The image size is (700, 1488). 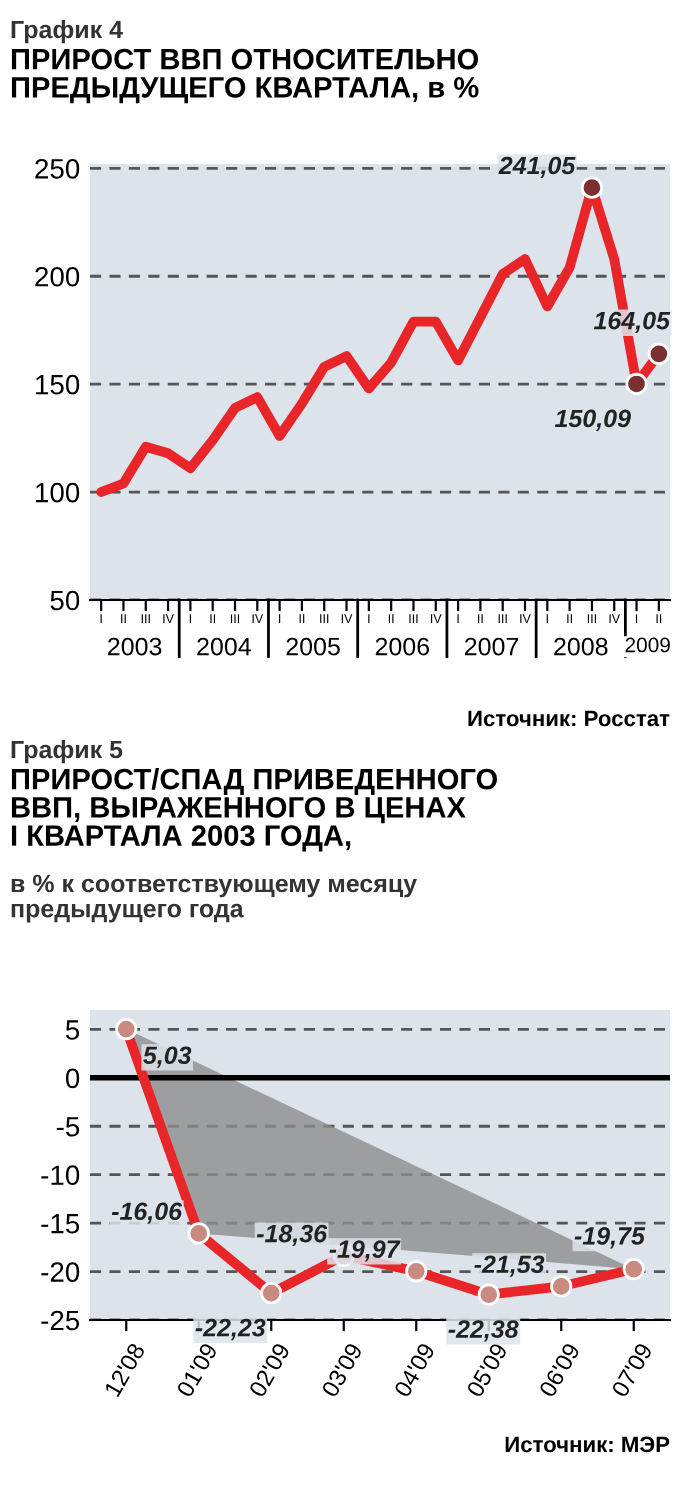 What do you see at coordinates (60, 1175) in the screenshot?
I see `y-tick-label: -10` at bounding box center [60, 1175].